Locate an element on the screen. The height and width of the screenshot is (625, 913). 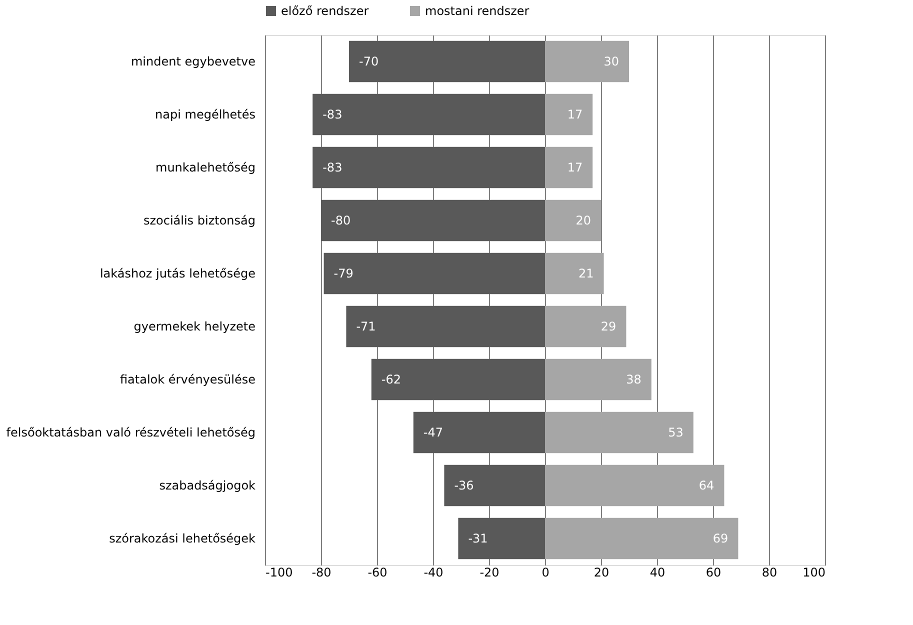
x-tick-label: 80 is located at coordinates (770, 573).